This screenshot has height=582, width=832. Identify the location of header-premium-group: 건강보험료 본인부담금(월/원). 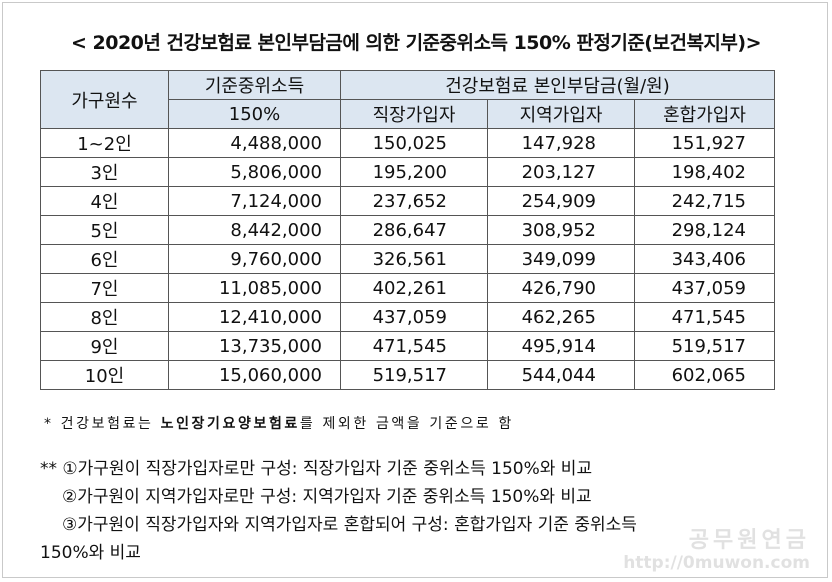
(557, 85).